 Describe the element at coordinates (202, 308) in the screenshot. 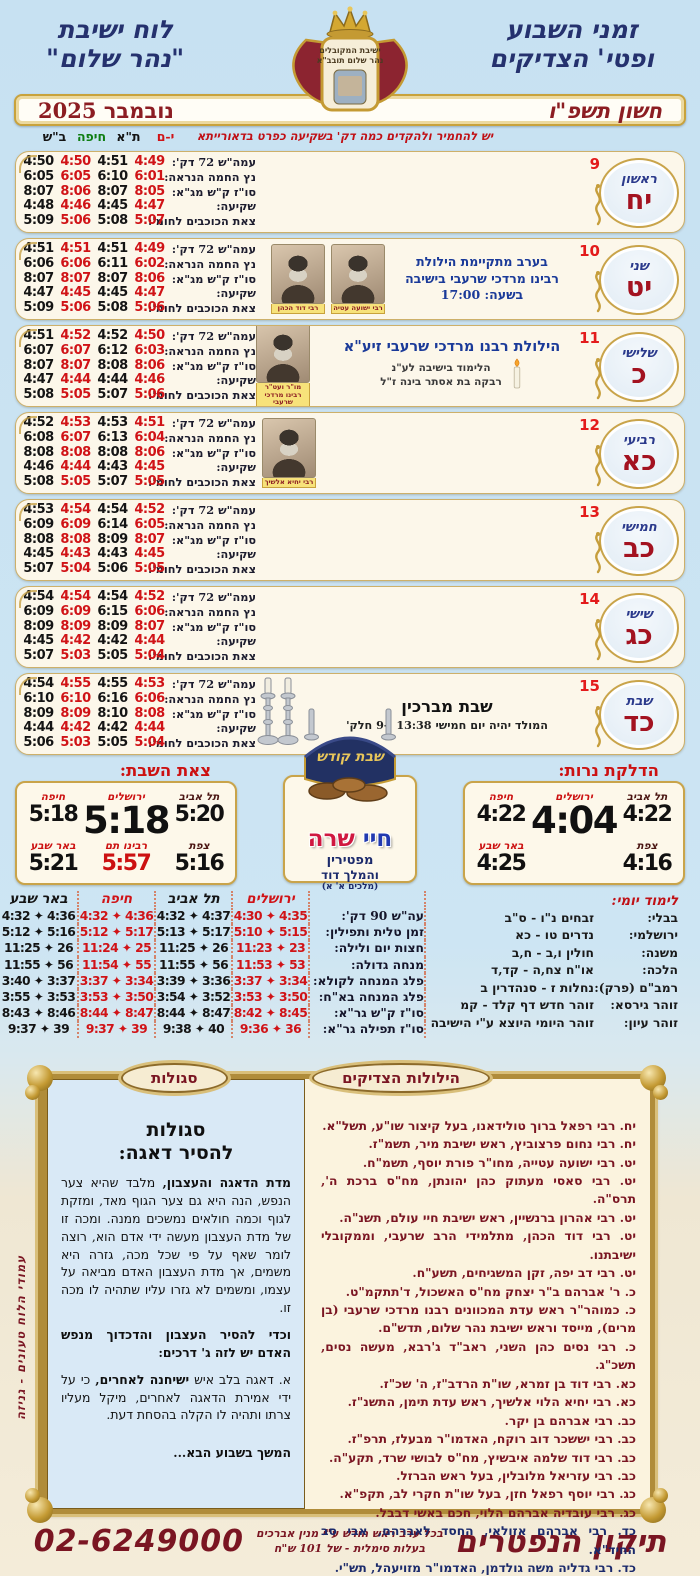

I see `zman-label: צאת הכוכבים לחומ':` at that location.